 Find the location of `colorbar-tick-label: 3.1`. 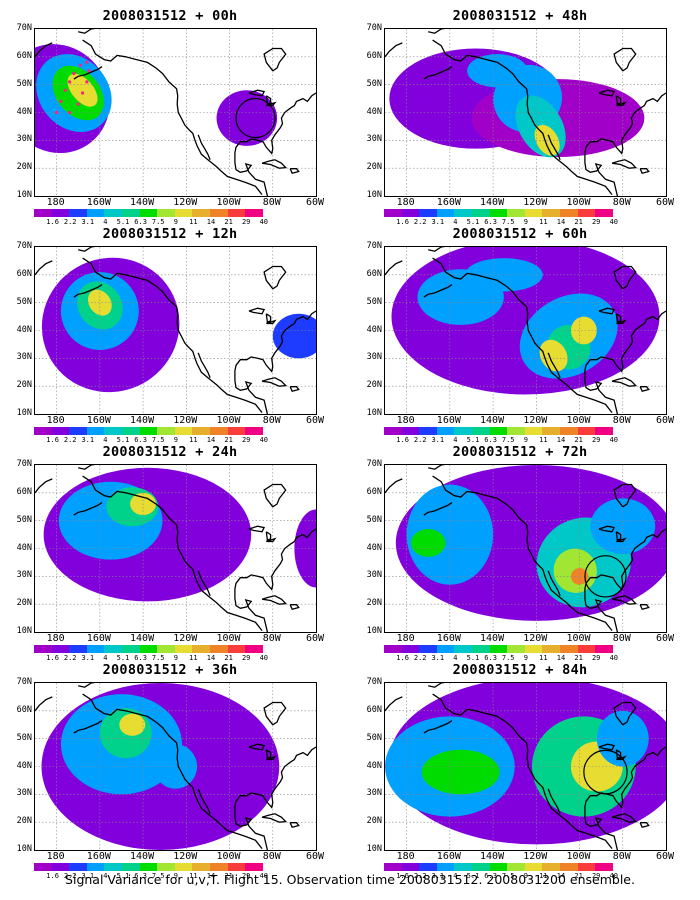

colorbar-tick-label: 3.1 is located at coordinates (438, 222).